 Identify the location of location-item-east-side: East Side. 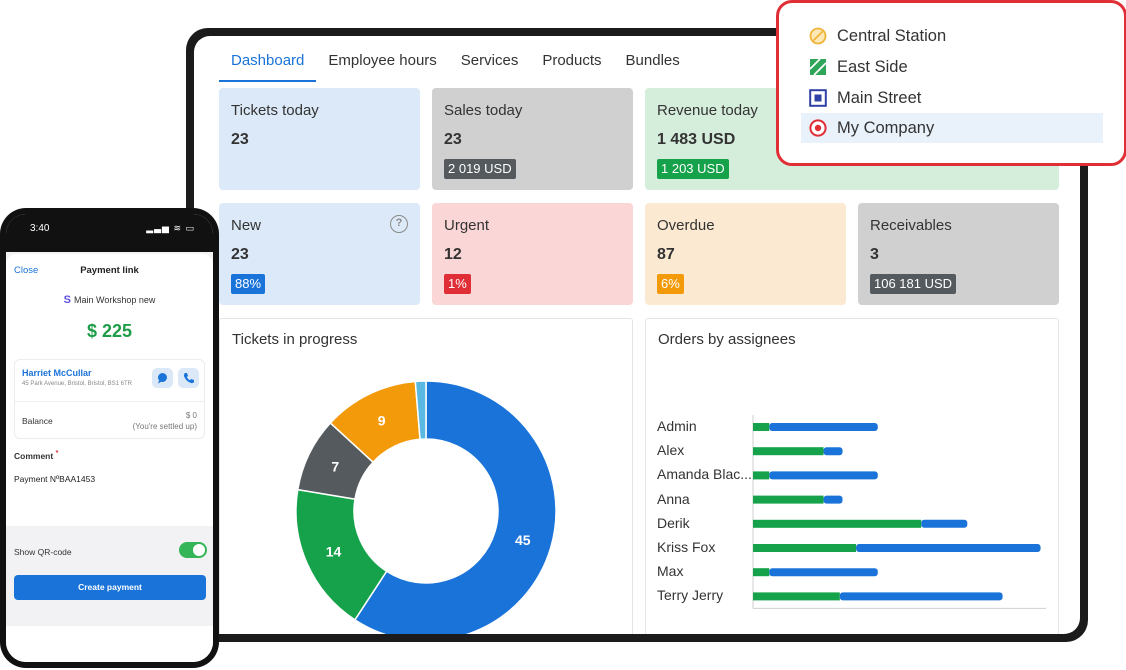
(952, 67).